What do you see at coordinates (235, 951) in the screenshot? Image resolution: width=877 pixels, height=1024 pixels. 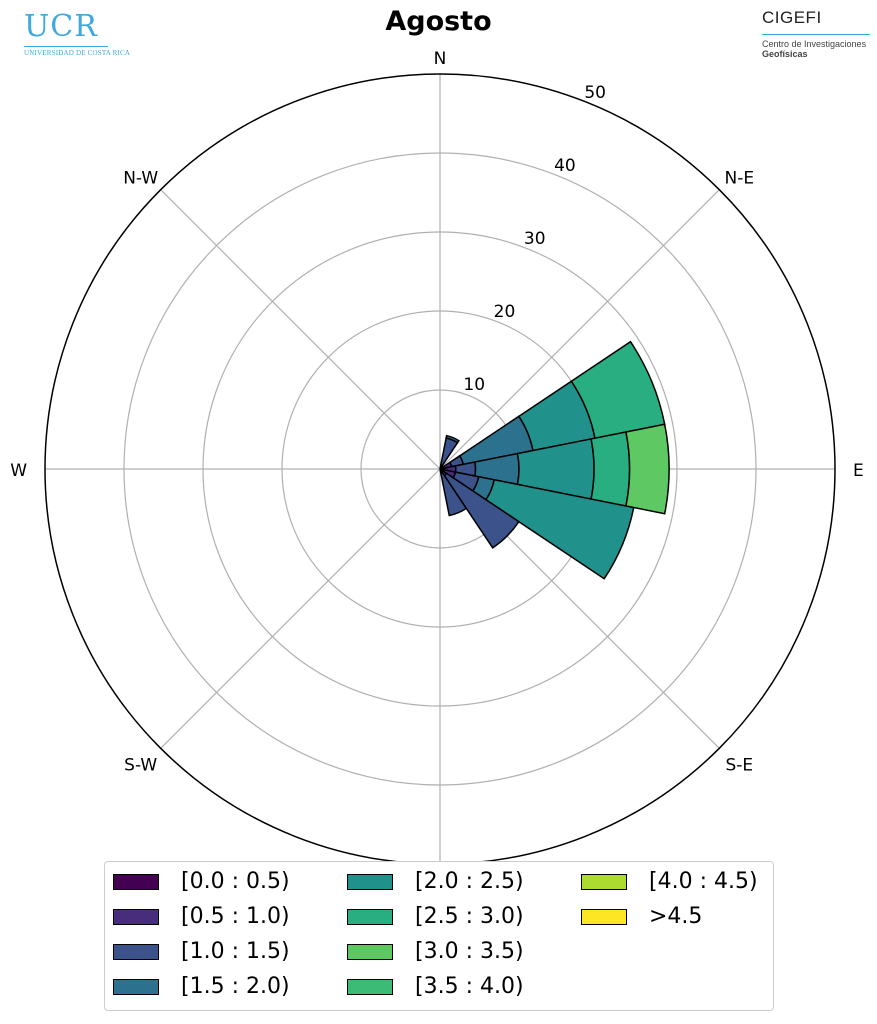 I see `legend-label: [1.0 : 1.5)` at bounding box center [235, 951].